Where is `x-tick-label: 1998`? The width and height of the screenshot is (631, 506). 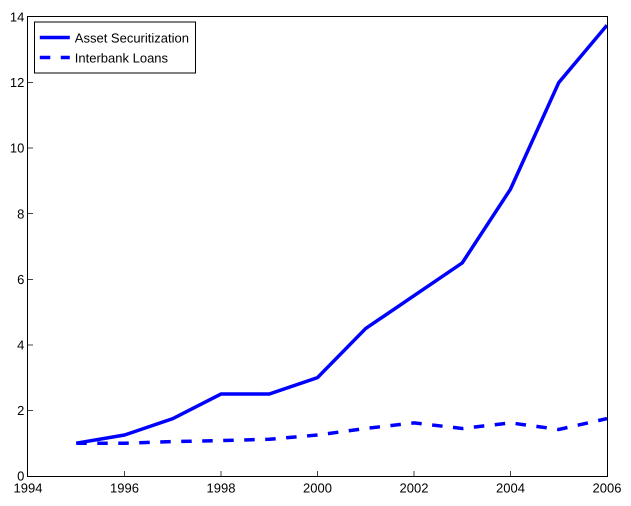
x-tick-label: 1998 is located at coordinates (221, 488).